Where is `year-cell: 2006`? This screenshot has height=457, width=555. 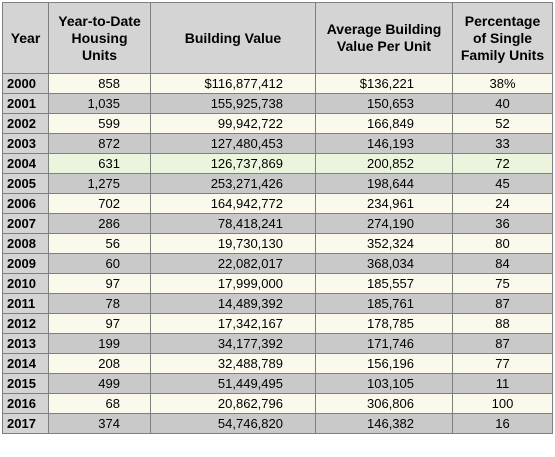
year-cell: 2006 is located at coordinates (25, 203).